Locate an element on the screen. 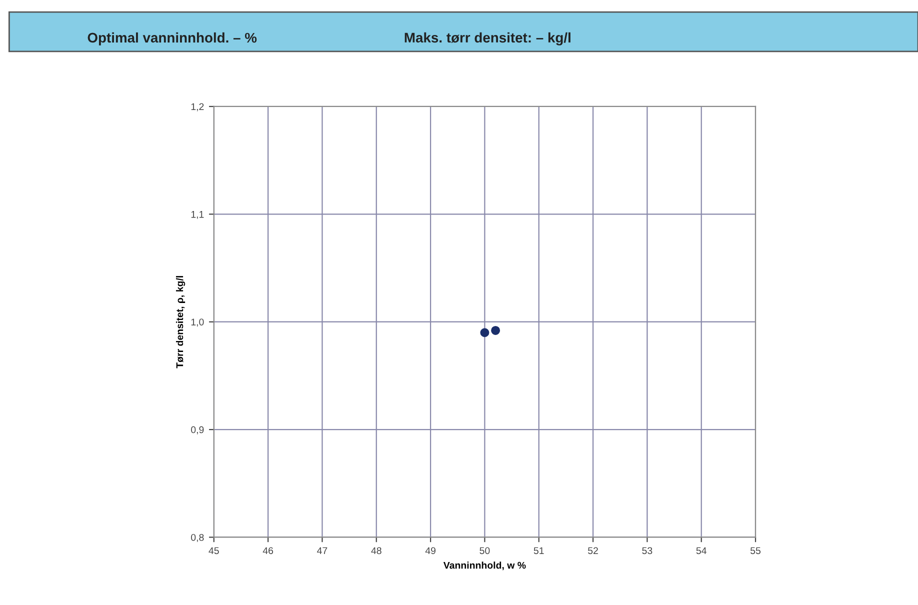 The width and height of the screenshot is (918, 605). text: Optimal vanninnhold. – % is located at coordinates (172, 39).